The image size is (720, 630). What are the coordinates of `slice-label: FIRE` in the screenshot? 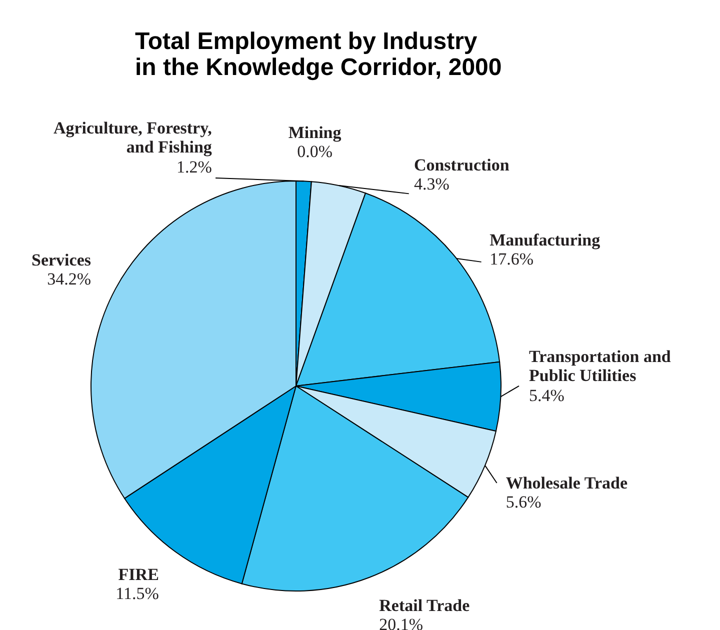 It's located at (138, 574).